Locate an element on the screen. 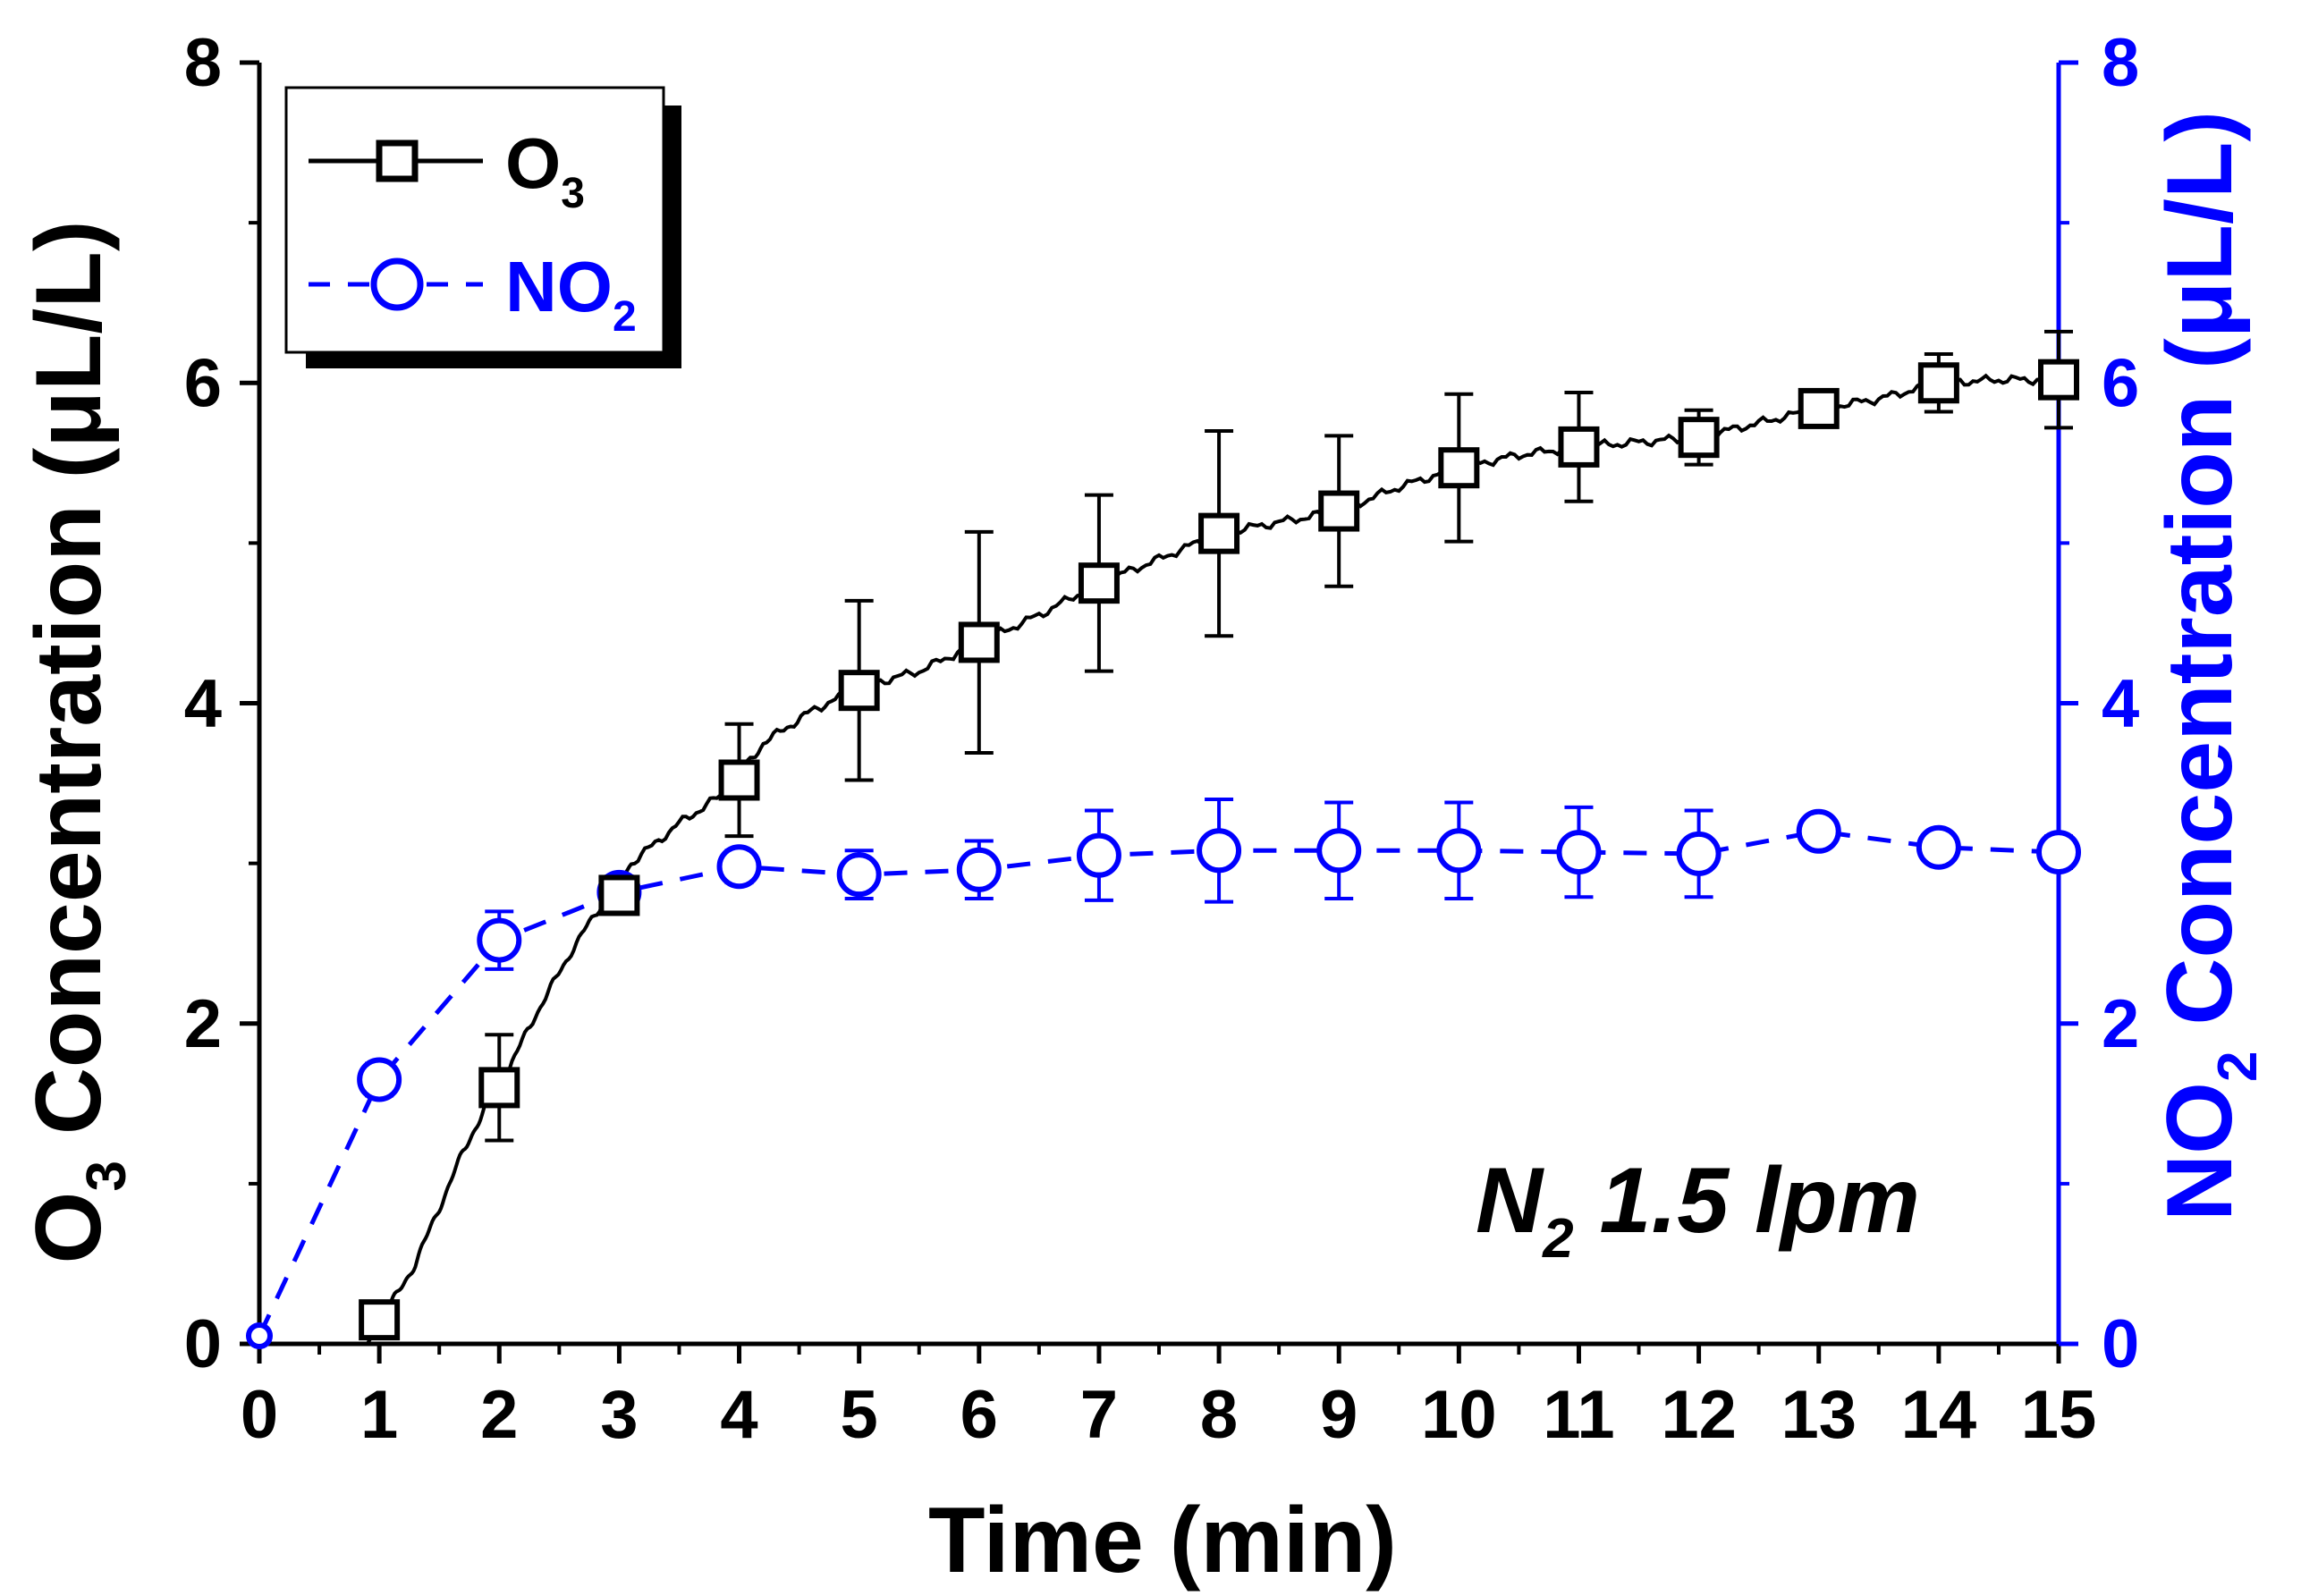 This screenshot has width=2318, height=1596. x-tick-label: 12 is located at coordinates (1699, 1415).